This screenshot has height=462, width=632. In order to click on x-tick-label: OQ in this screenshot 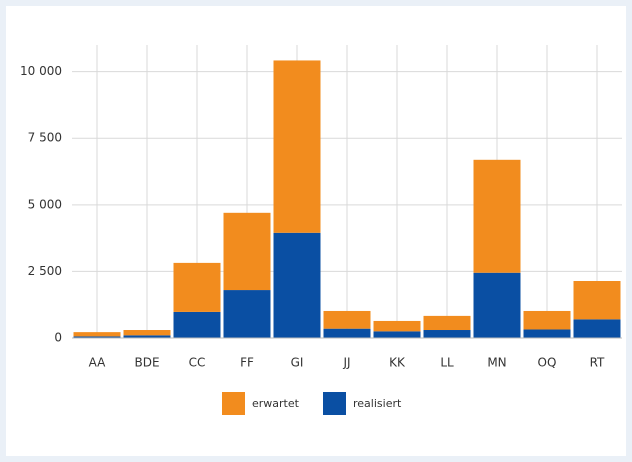, I will do `click(547, 363)`.